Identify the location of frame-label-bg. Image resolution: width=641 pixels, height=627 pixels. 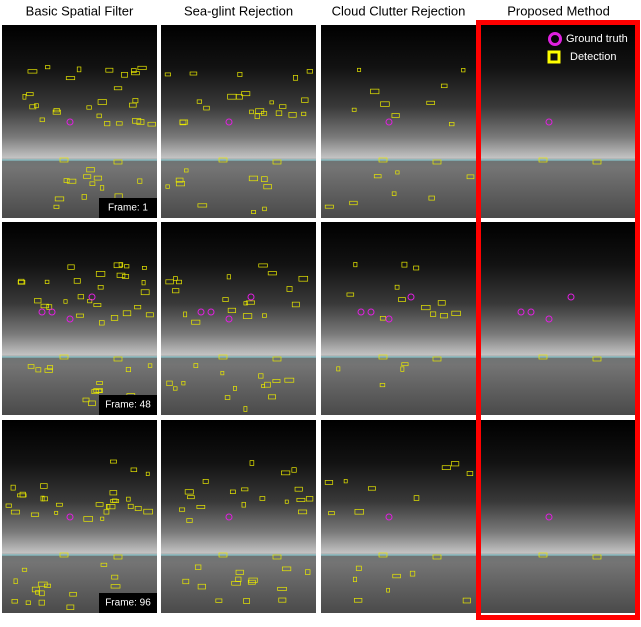
(128, 603).